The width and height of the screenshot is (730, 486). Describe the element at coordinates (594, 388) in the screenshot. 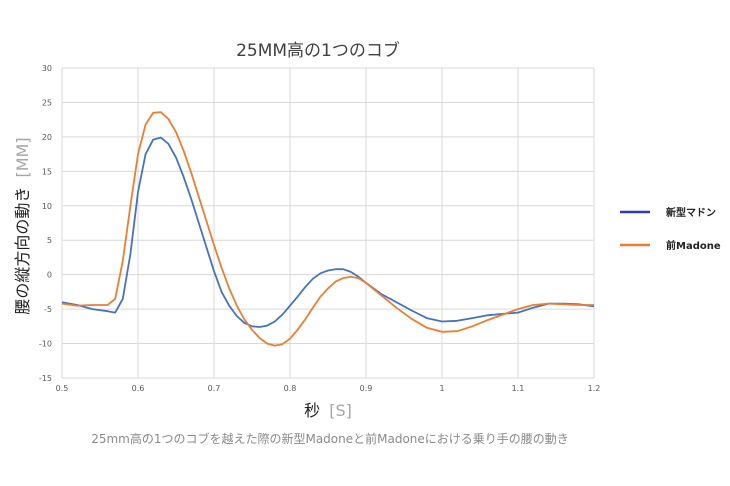

I see `x-tick-label: 1.2` at that location.